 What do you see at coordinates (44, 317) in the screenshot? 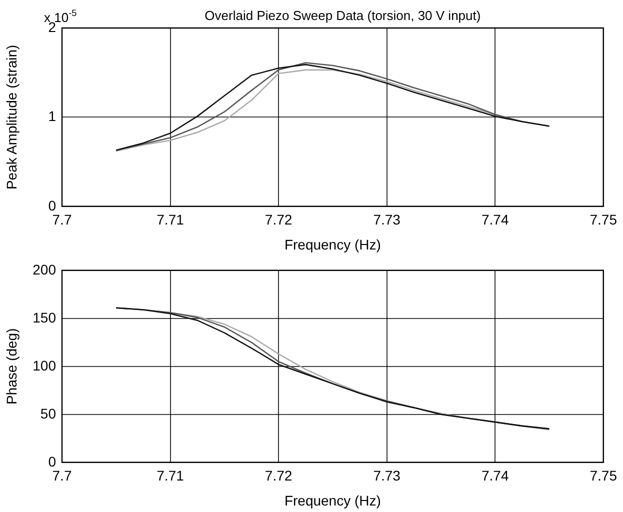
I see `y-tick-label: 150` at bounding box center [44, 317].